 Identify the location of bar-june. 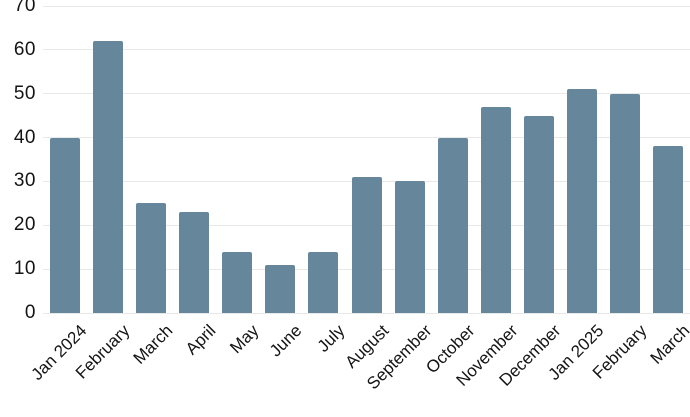
(280, 288).